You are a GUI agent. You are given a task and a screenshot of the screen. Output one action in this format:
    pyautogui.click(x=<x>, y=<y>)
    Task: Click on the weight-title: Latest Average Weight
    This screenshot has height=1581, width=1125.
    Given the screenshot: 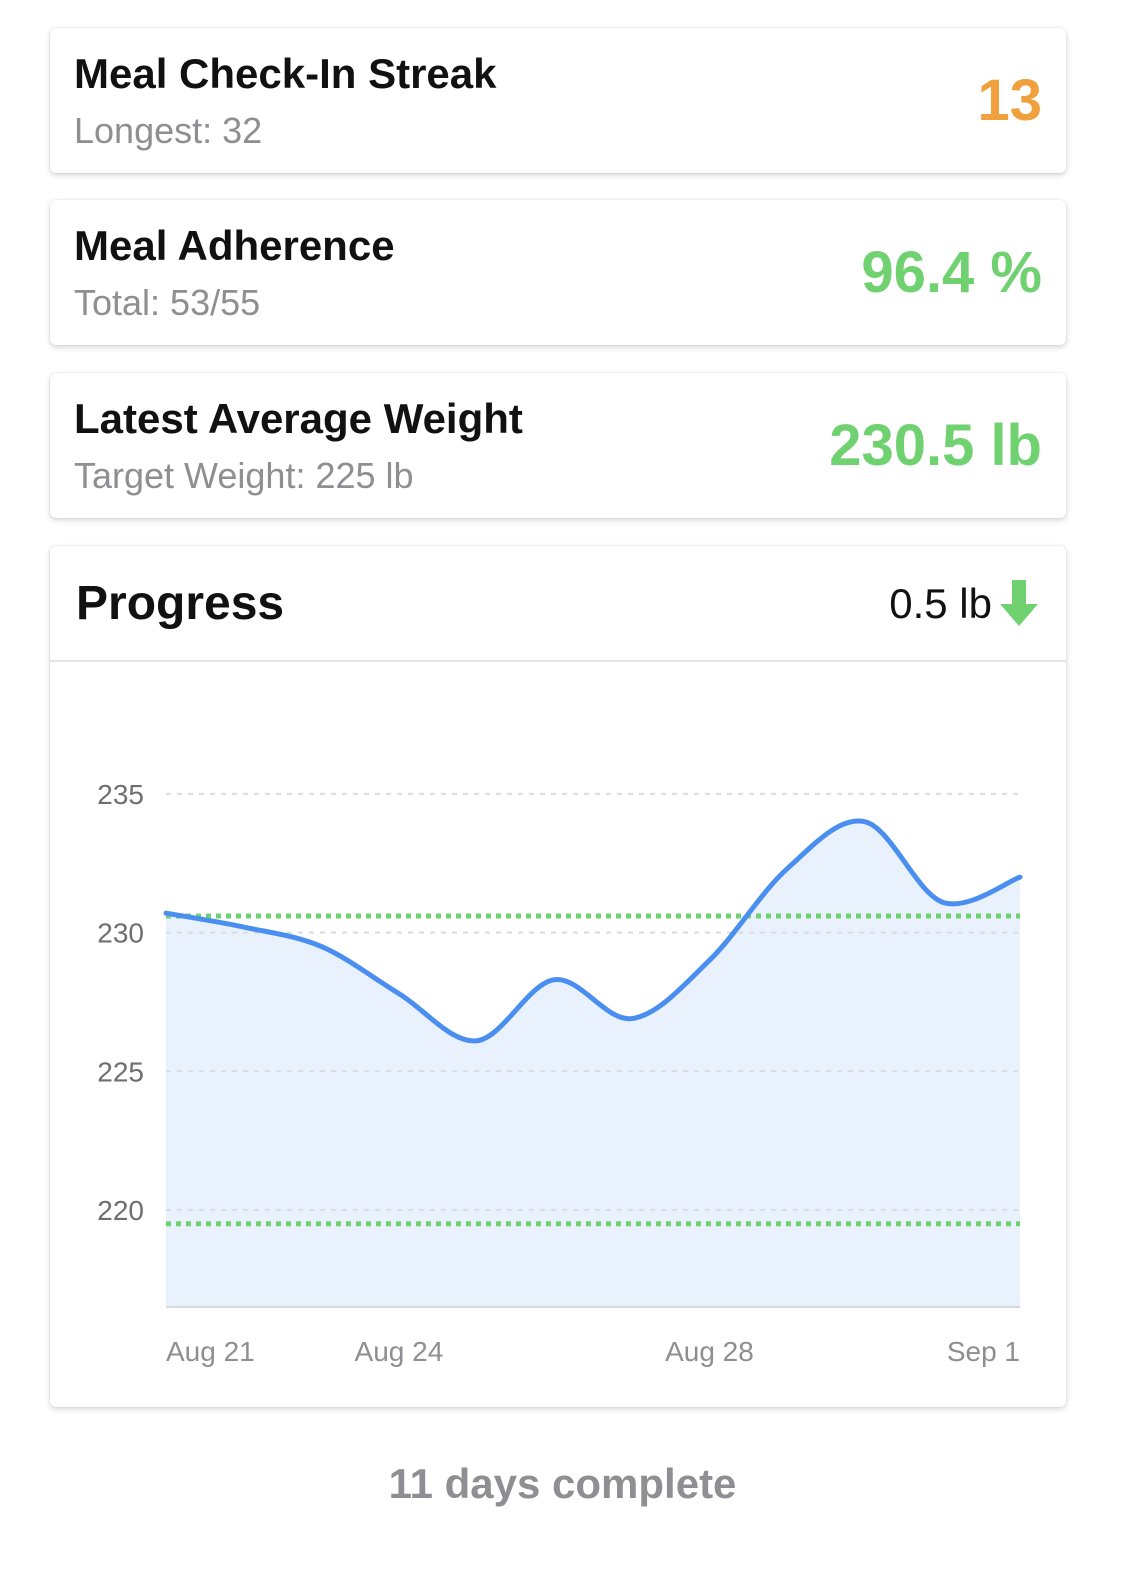 What is the action you would take?
    pyautogui.click(x=298, y=418)
    